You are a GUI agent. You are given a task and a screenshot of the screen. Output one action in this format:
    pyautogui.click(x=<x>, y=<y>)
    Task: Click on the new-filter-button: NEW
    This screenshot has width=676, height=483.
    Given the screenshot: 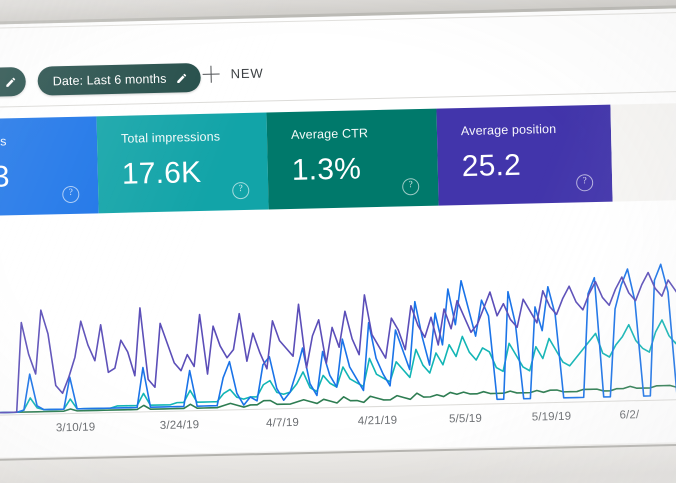 What is the action you would take?
    pyautogui.click(x=232, y=74)
    